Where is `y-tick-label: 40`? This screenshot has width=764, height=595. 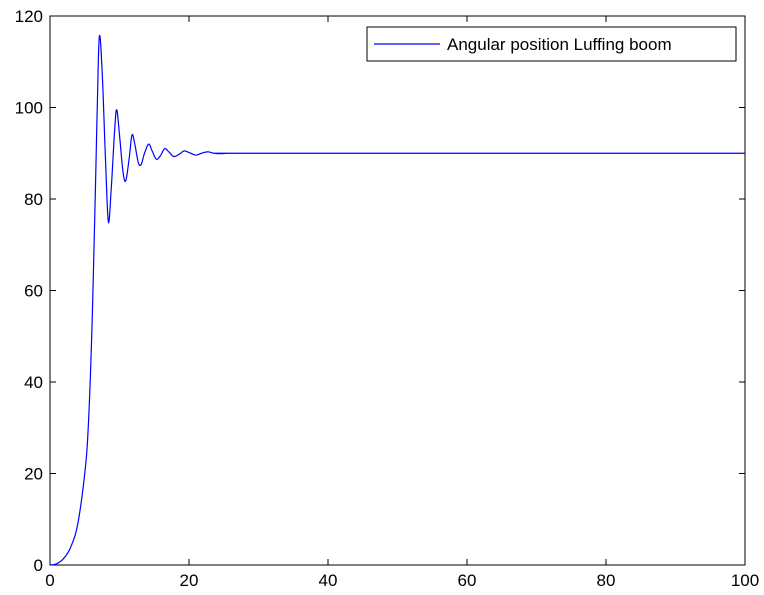
y-tick-label: 40 is located at coordinates (33, 382).